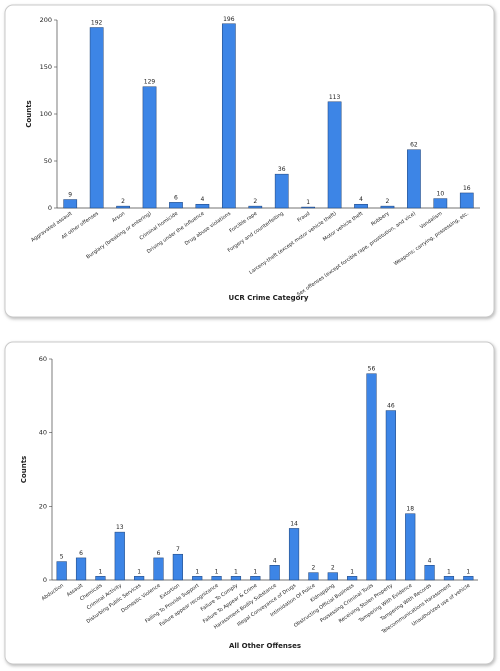 This screenshot has width=500, height=671. What do you see at coordinates (46, 114) in the screenshot?
I see `y-tick-label: 100` at bounding box center [46, 114].